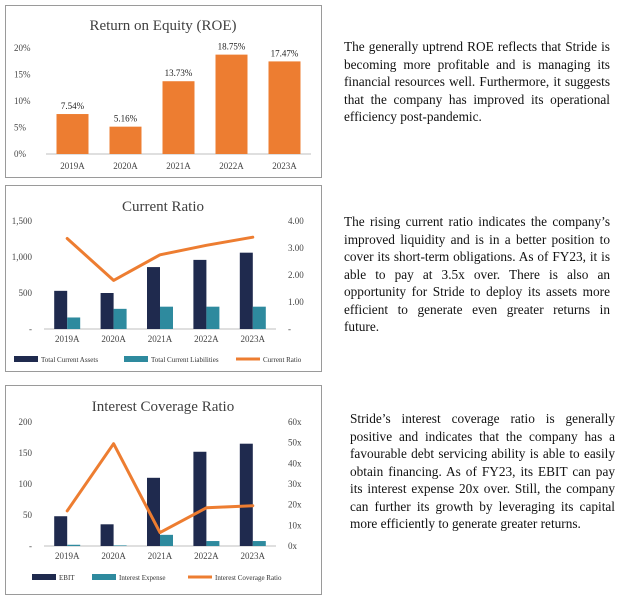  Describe the element at coordinates (67, 578) in the screenshot. I see `legend-label: EBIT` at that location.